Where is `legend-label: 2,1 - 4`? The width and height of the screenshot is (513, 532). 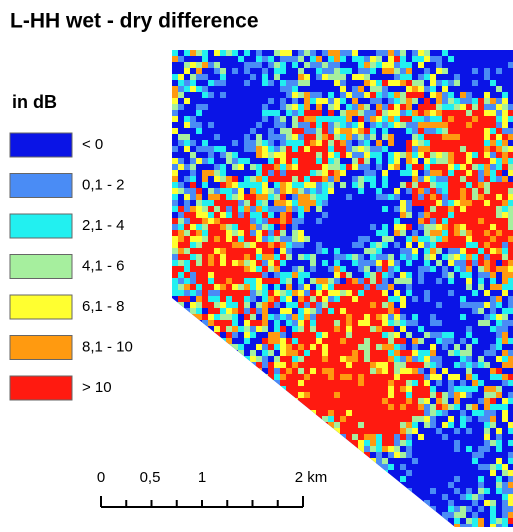
legend-label: 2,1 - 4 is located at coordinates (103, 225).